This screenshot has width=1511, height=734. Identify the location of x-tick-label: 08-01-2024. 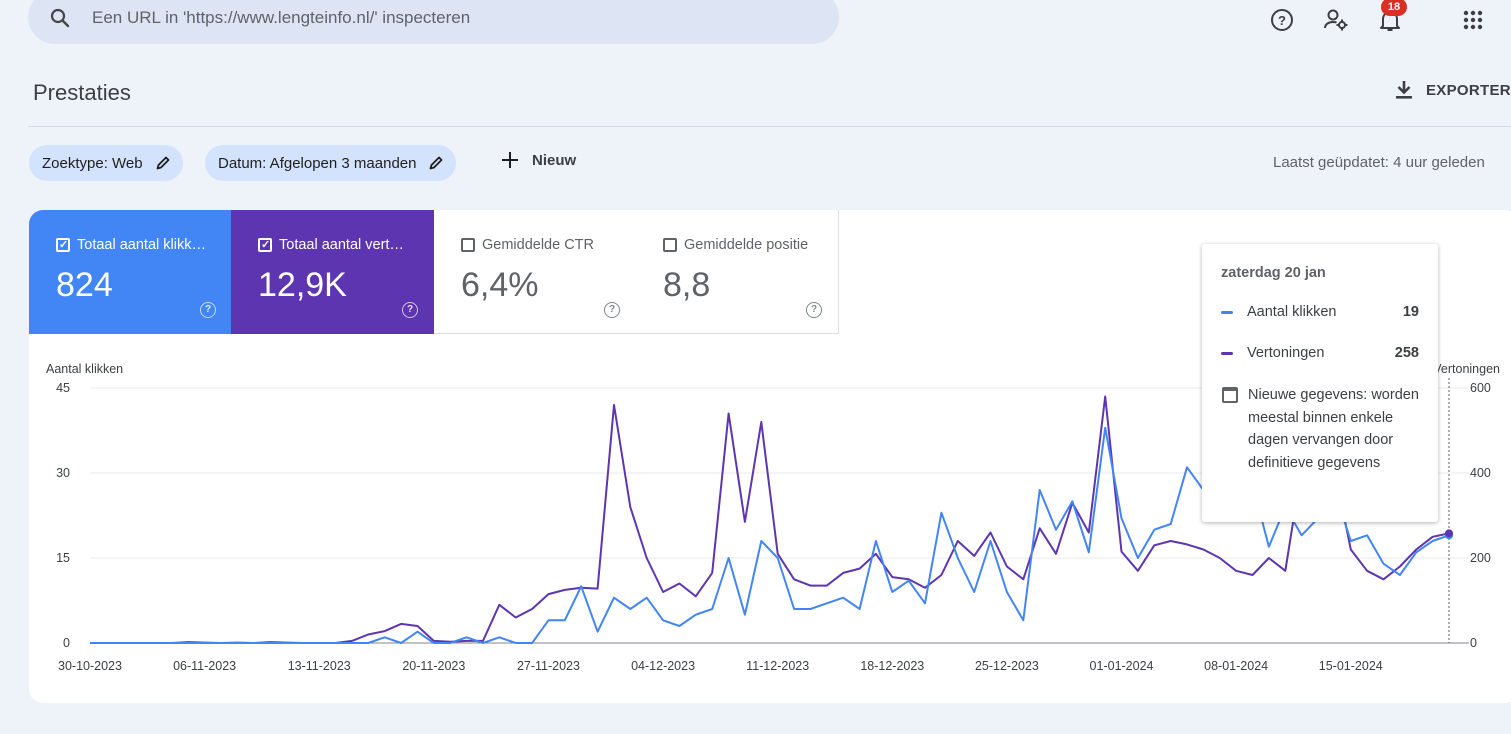
(1236, 666).